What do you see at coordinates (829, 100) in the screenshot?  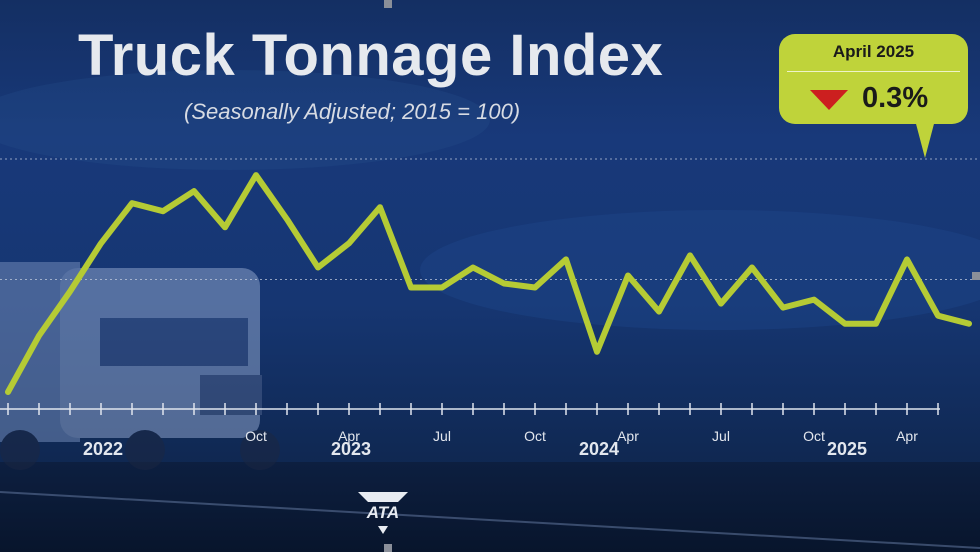 I see `down-arrow-icon` at bounding box center [829, 100].